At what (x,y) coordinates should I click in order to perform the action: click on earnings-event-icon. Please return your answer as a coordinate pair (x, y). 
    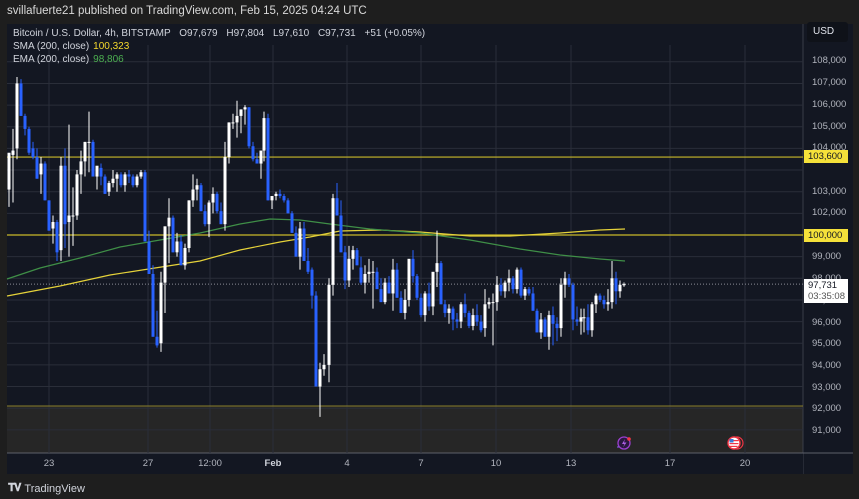
    Looking at the image, I should click on (624, 443).